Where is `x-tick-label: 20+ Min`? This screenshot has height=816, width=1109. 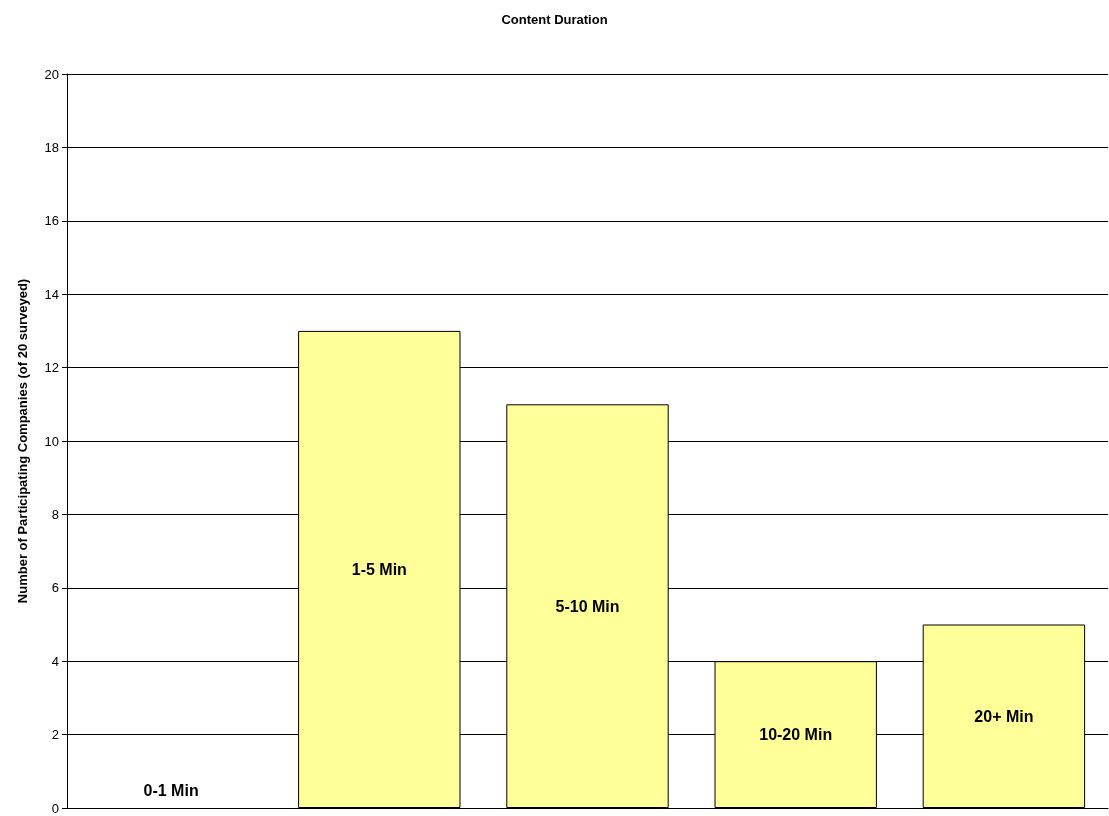
x-tick-label: 20+ Min is located at coordinates (1004, 716).